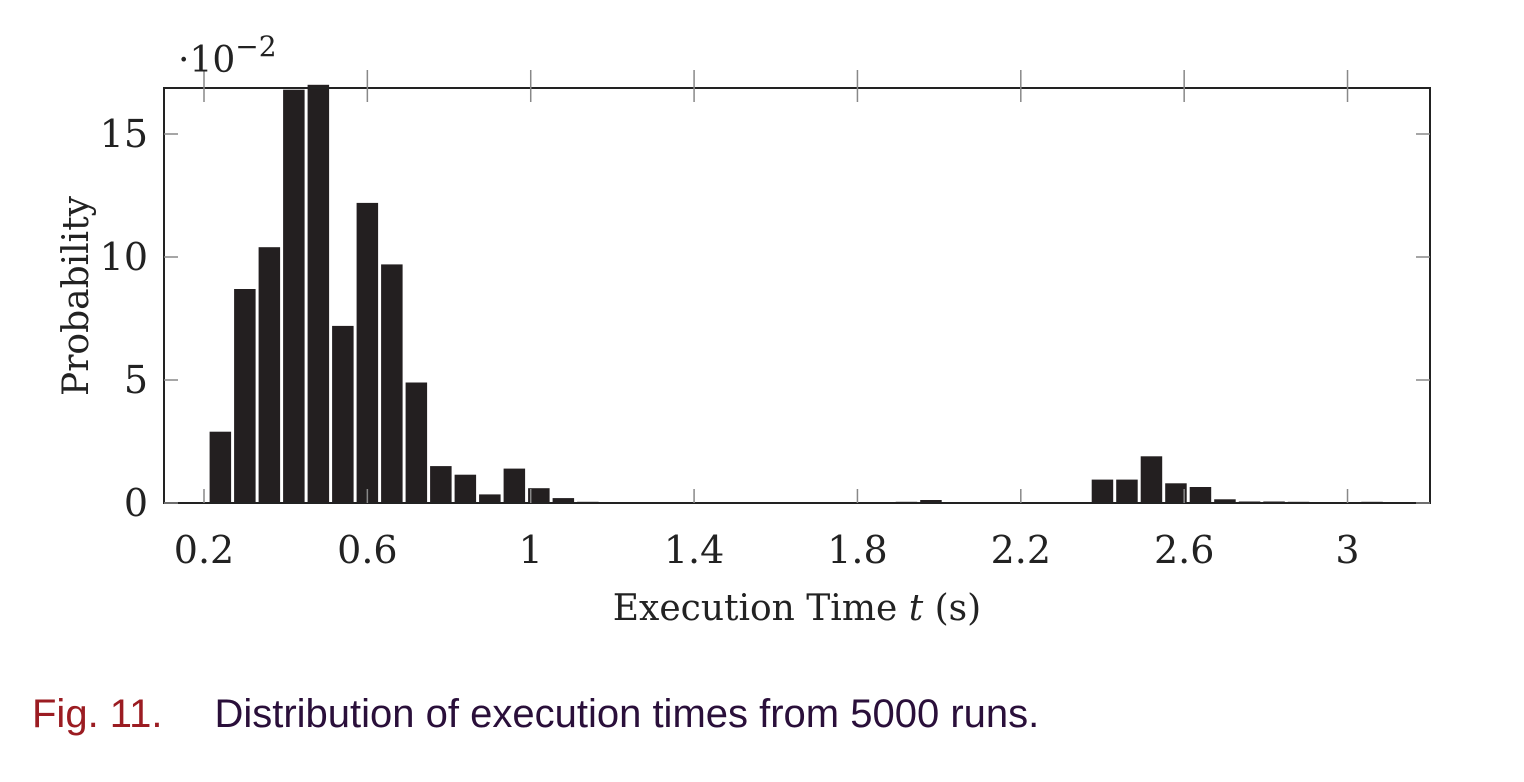  Describe the element at coordinates (694, 550) in the screenshot. I see `x-tick-label: 1.4` at that location.